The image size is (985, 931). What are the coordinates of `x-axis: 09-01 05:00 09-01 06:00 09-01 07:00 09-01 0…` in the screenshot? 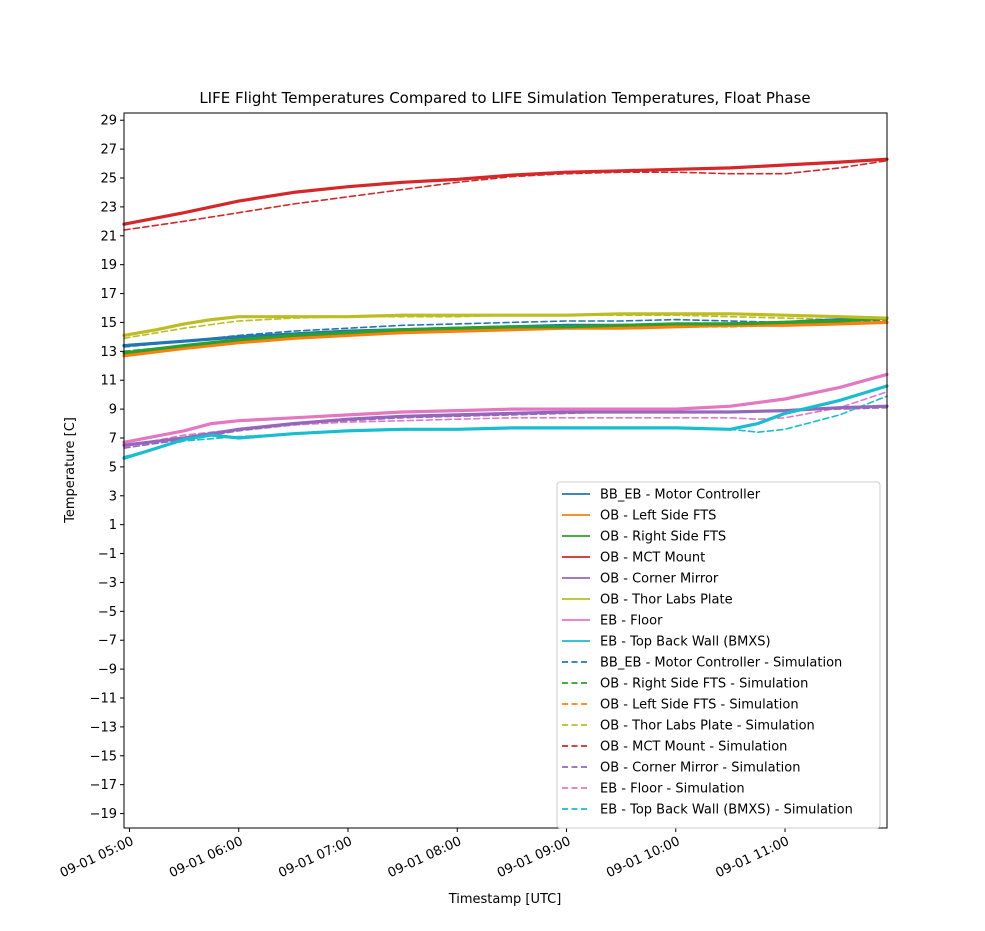 It's located at (425, 854).